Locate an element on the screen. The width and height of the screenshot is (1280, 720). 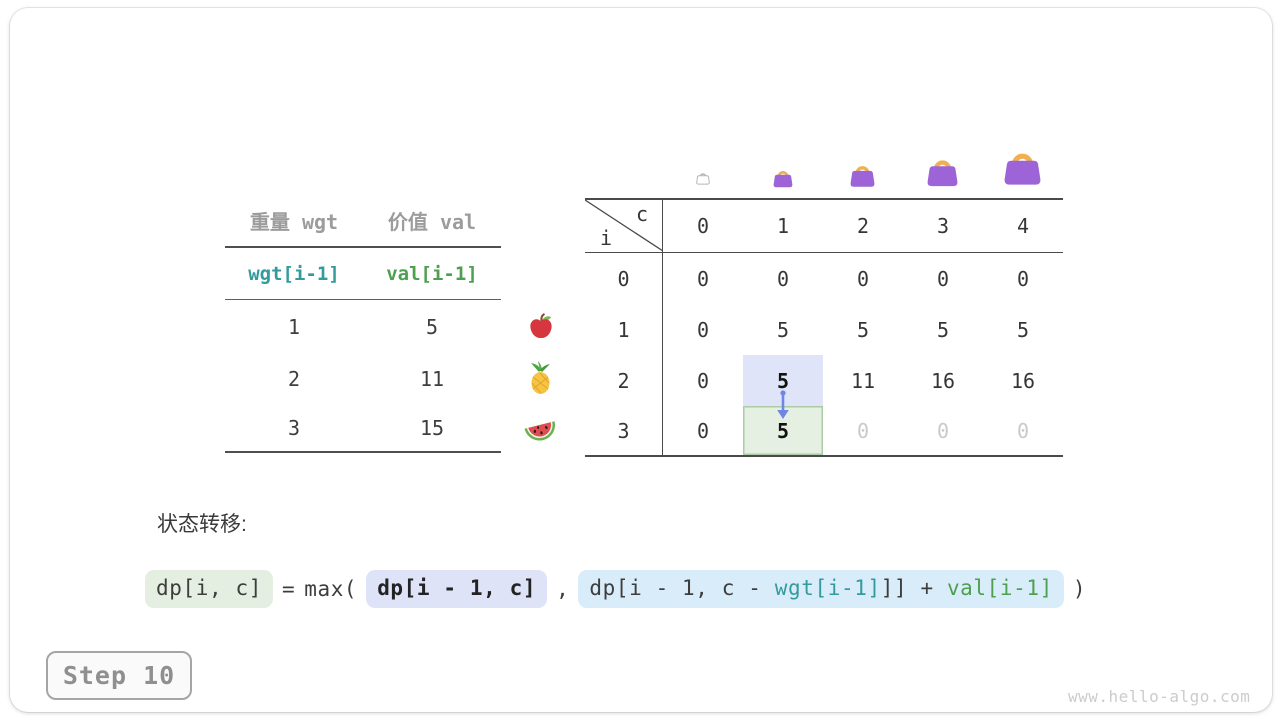
formula-max-open: max( is located at coordinates (331, 589).